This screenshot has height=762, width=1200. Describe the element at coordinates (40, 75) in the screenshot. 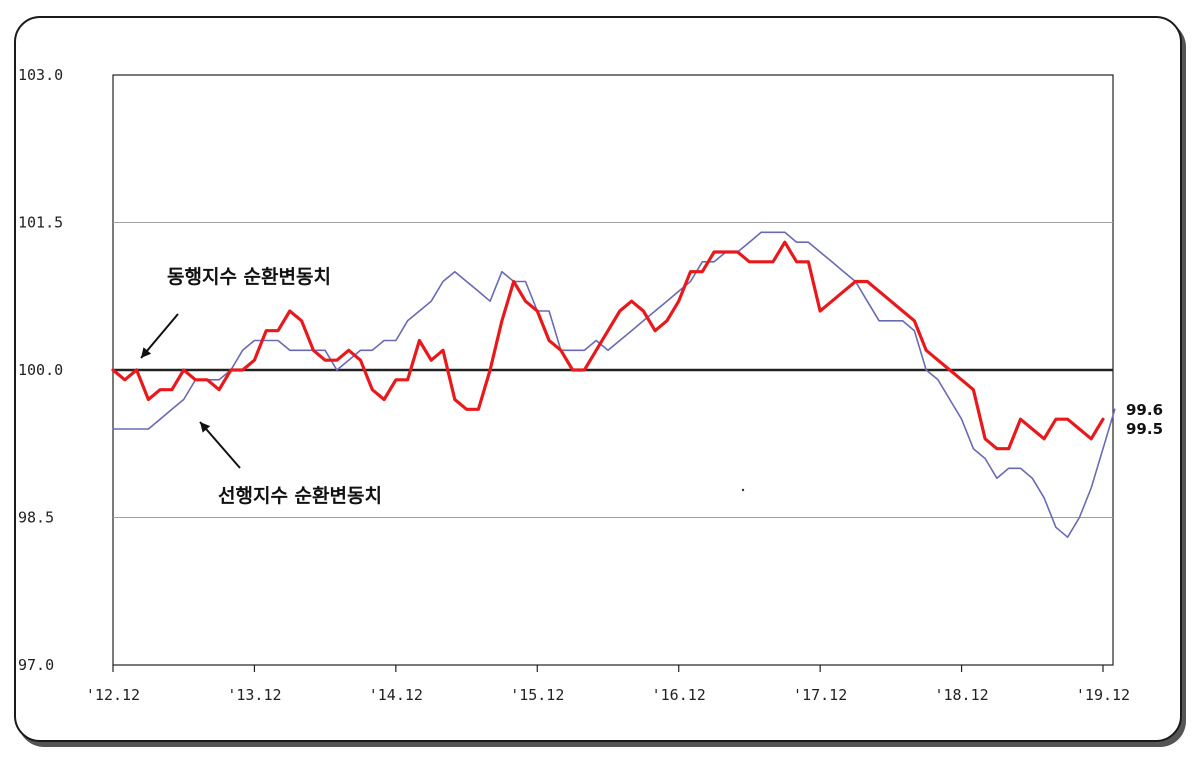

I see `y-tick-label: 103.0` at that location.